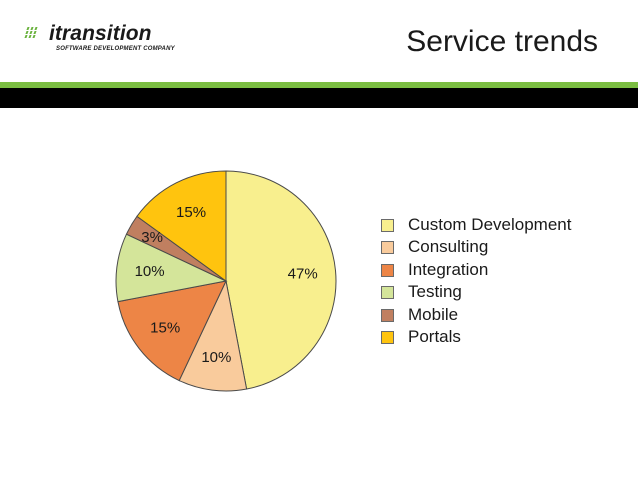 This screenshot has height=478, width=638. I want to click on pie-slice-integration, so click(172, 331).